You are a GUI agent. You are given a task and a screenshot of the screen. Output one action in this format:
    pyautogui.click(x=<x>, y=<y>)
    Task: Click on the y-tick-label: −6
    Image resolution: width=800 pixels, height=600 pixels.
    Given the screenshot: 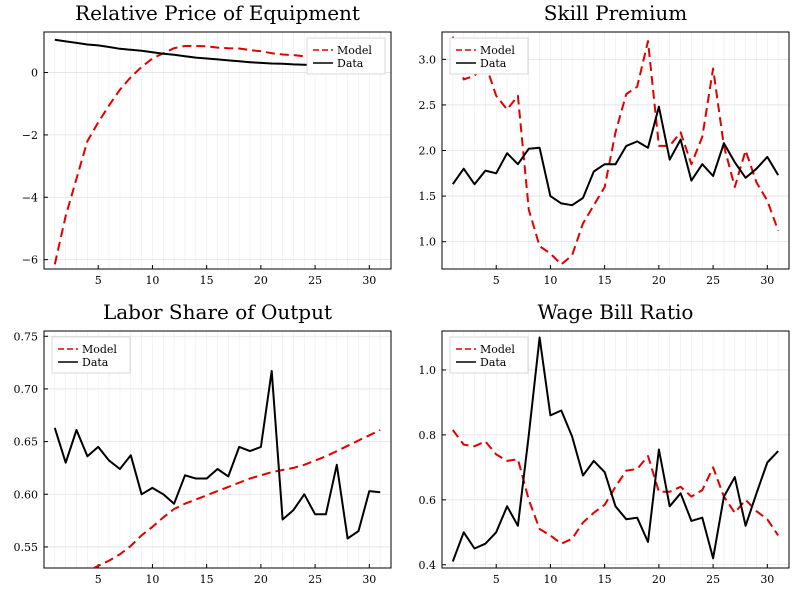 What is the action you would take?
    pyautogui.click(x=30, y=260)
    